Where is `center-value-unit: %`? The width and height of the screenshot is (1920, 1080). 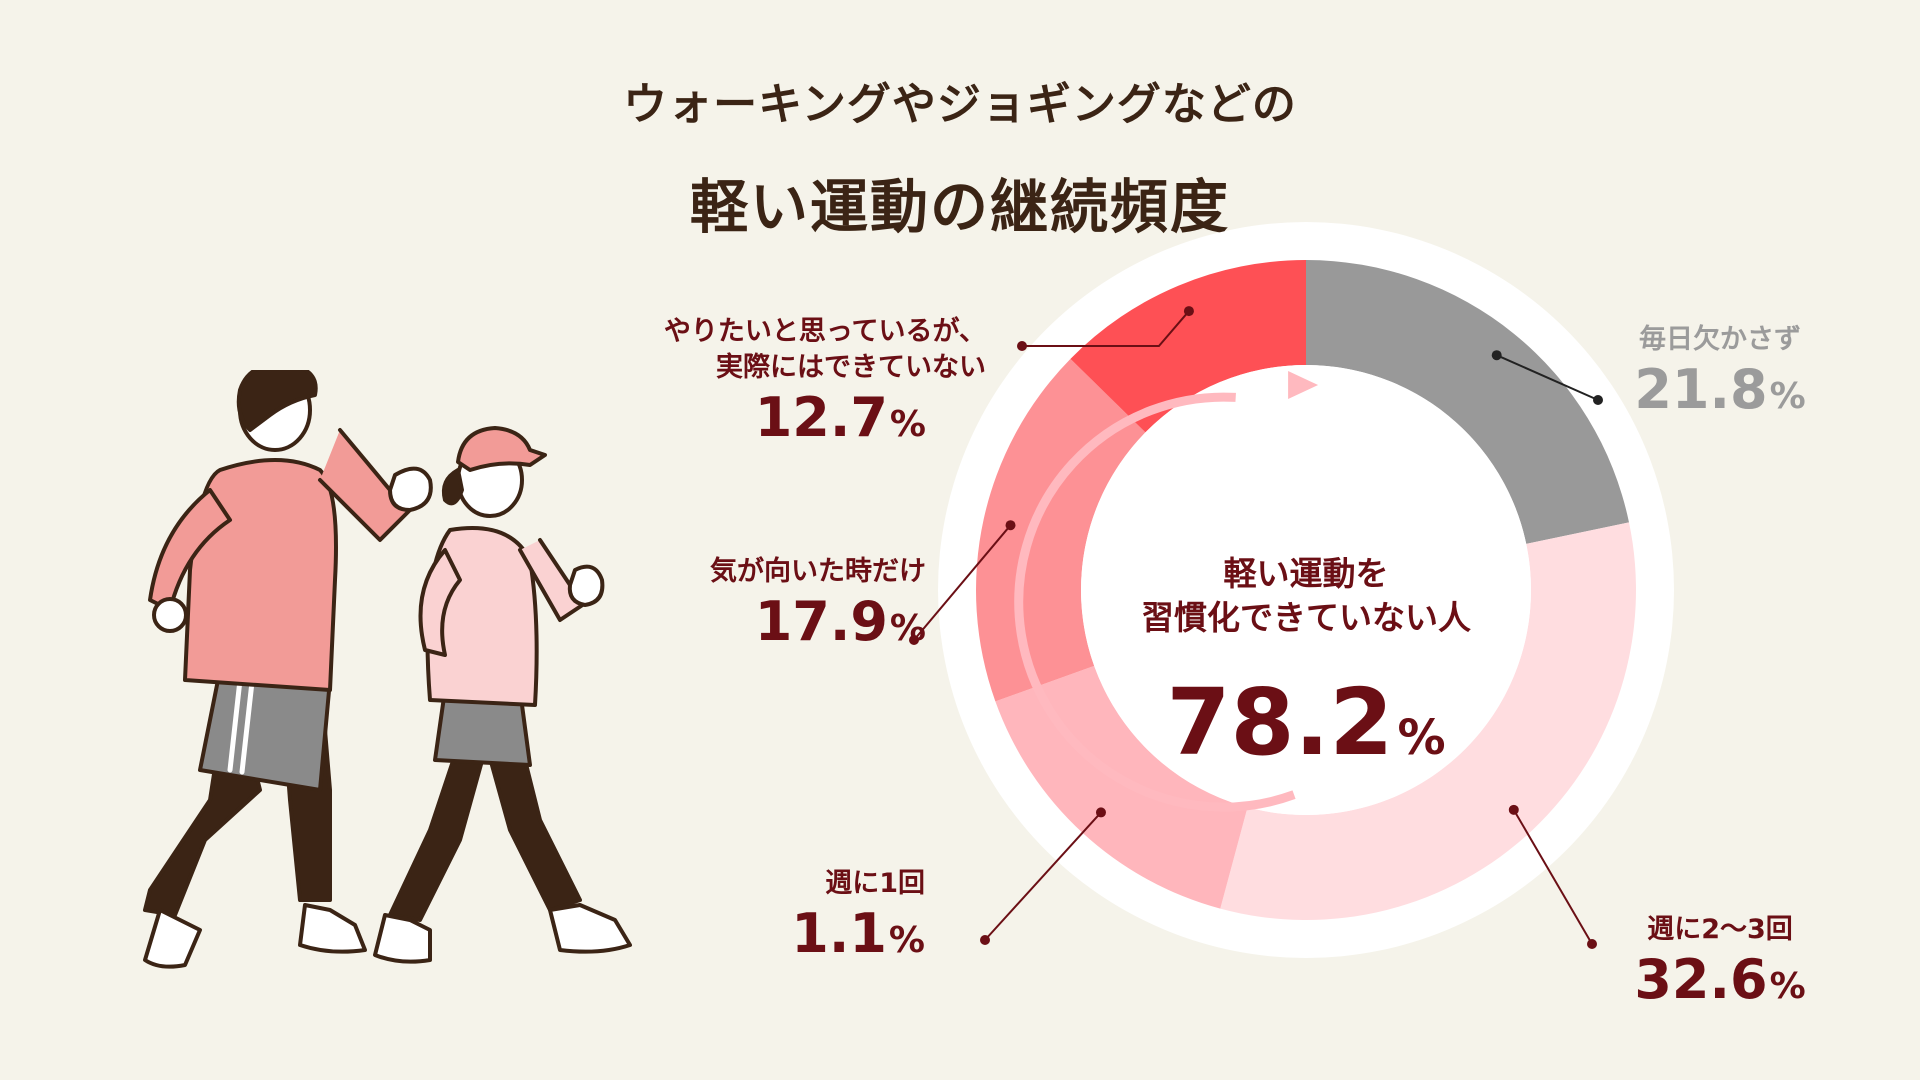
center-value-unit: % is located at coordinates (1421, 738).